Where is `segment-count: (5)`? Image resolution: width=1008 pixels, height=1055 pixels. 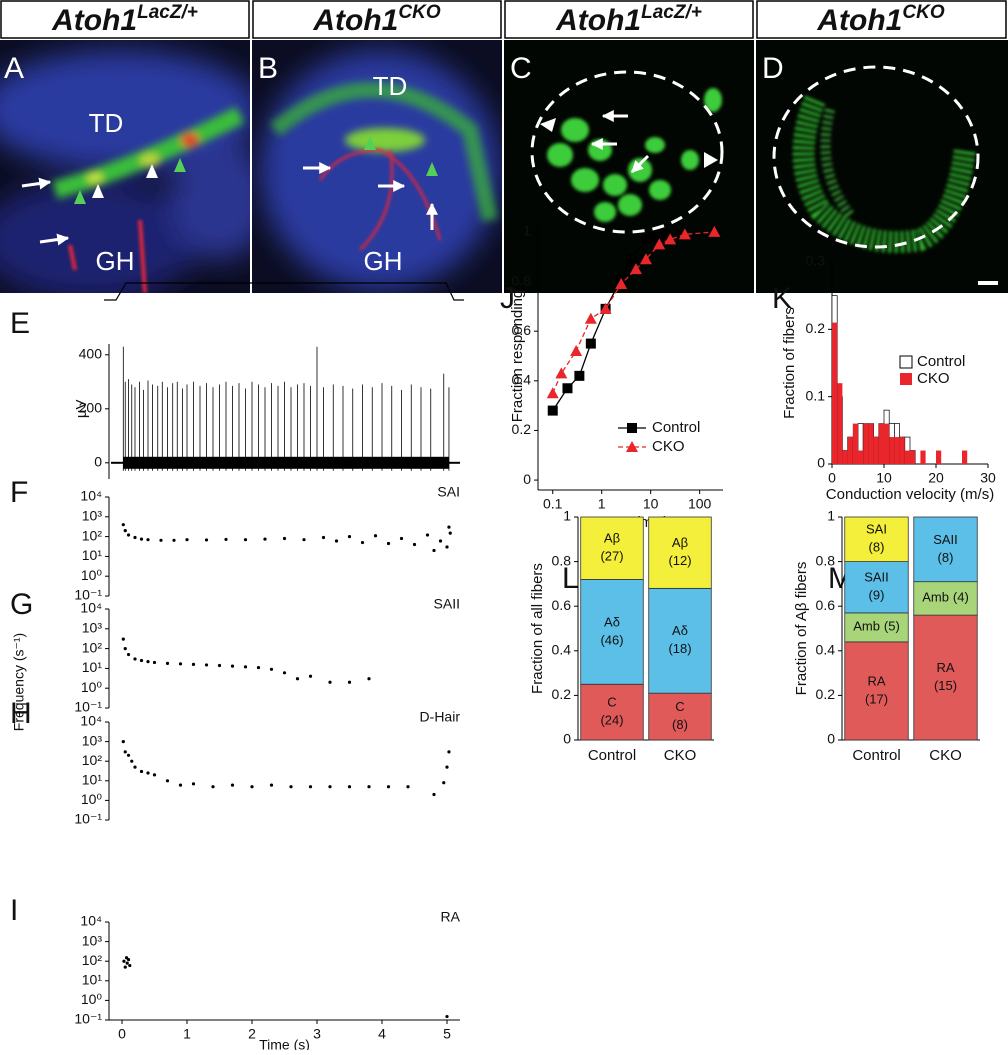 segment-count: (5) is located at coordinates (892, 626).